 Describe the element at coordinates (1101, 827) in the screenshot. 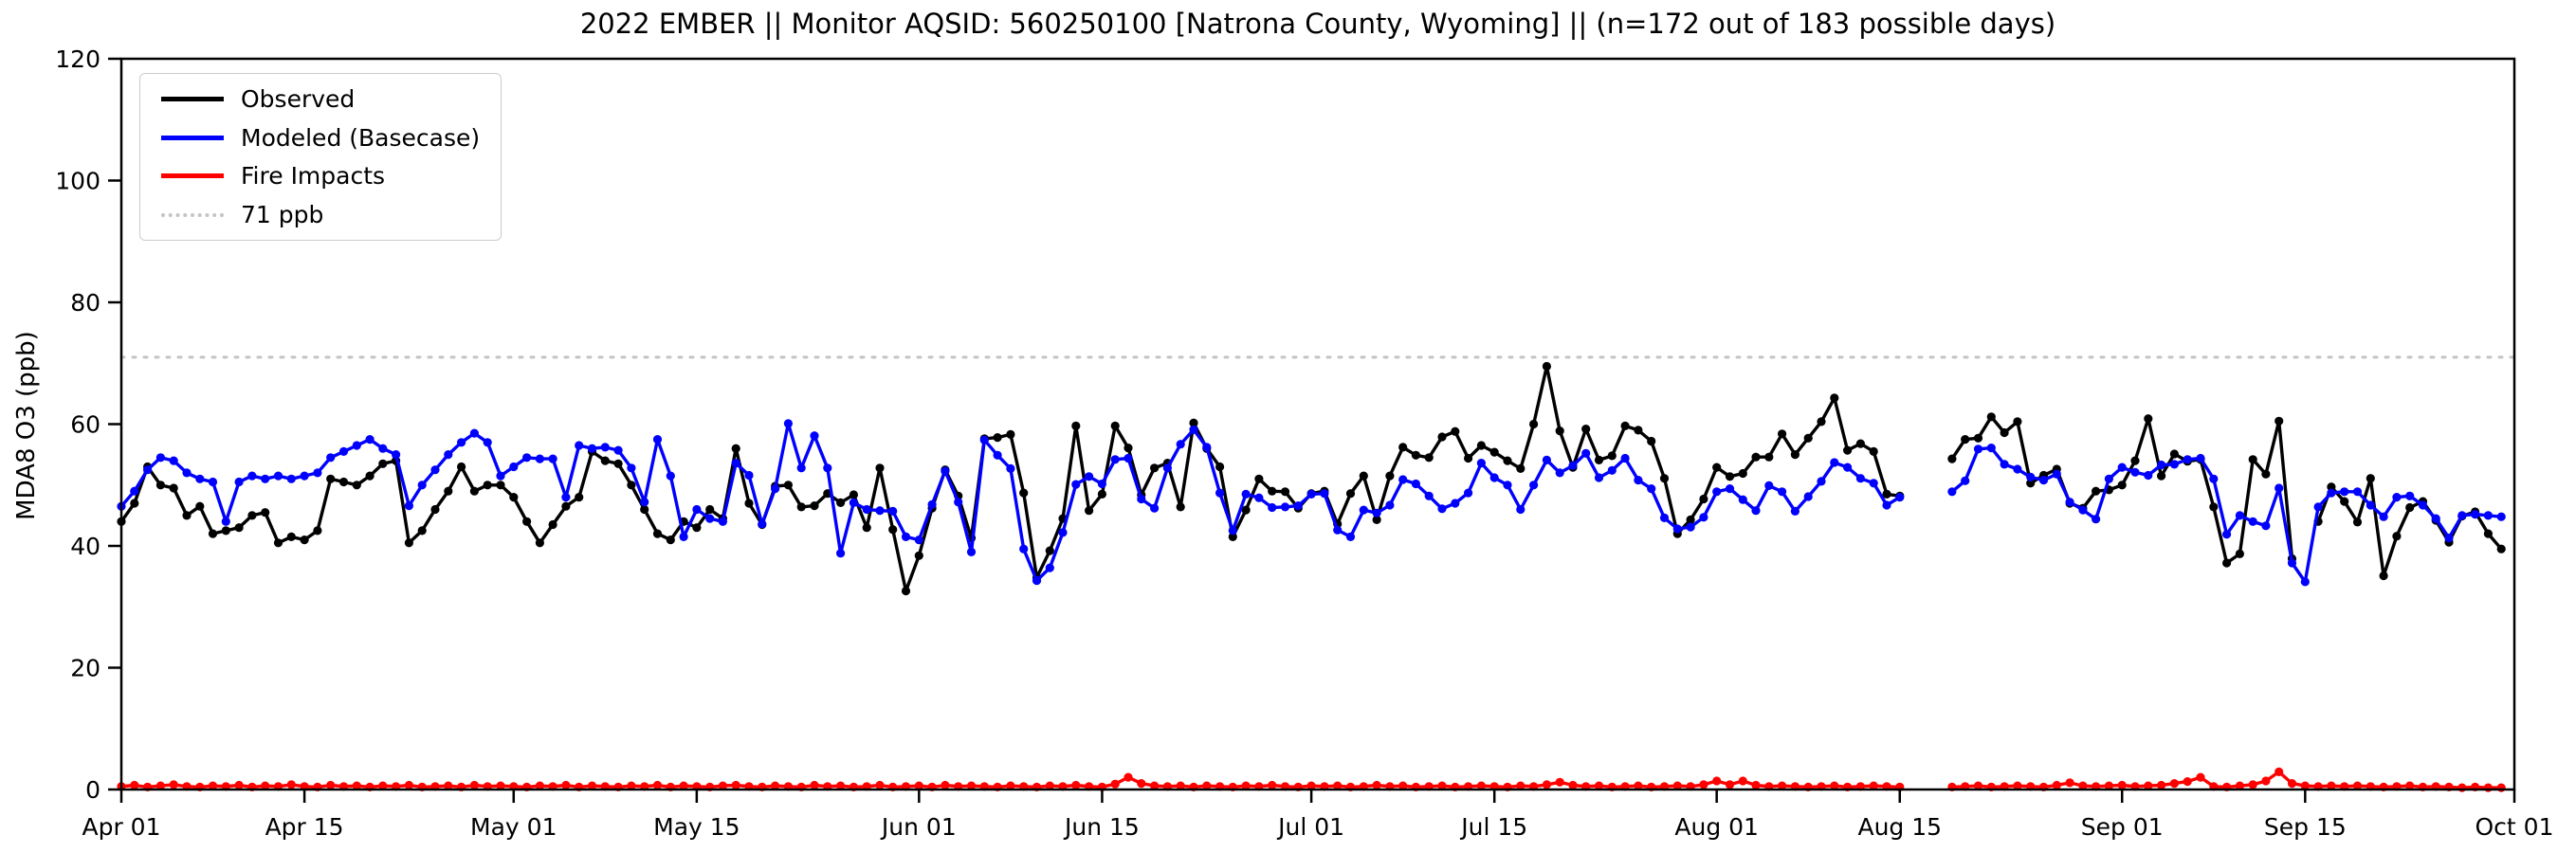

I see `x-tick-label: Jun 15` at that location.